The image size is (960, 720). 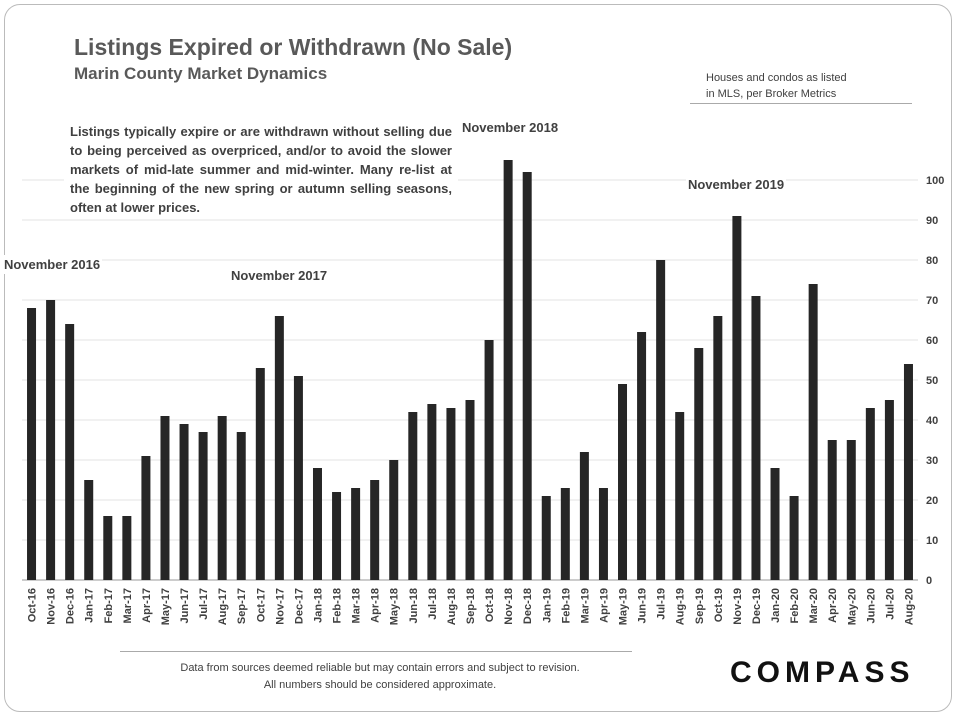 I want to click on y-tick-label: 60, so click(x=932, y=341).